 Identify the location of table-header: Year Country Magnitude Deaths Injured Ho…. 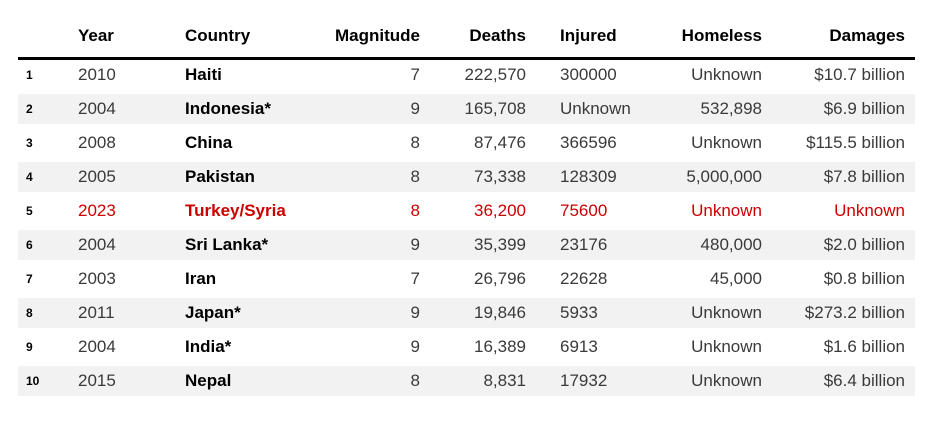
(466, 37).